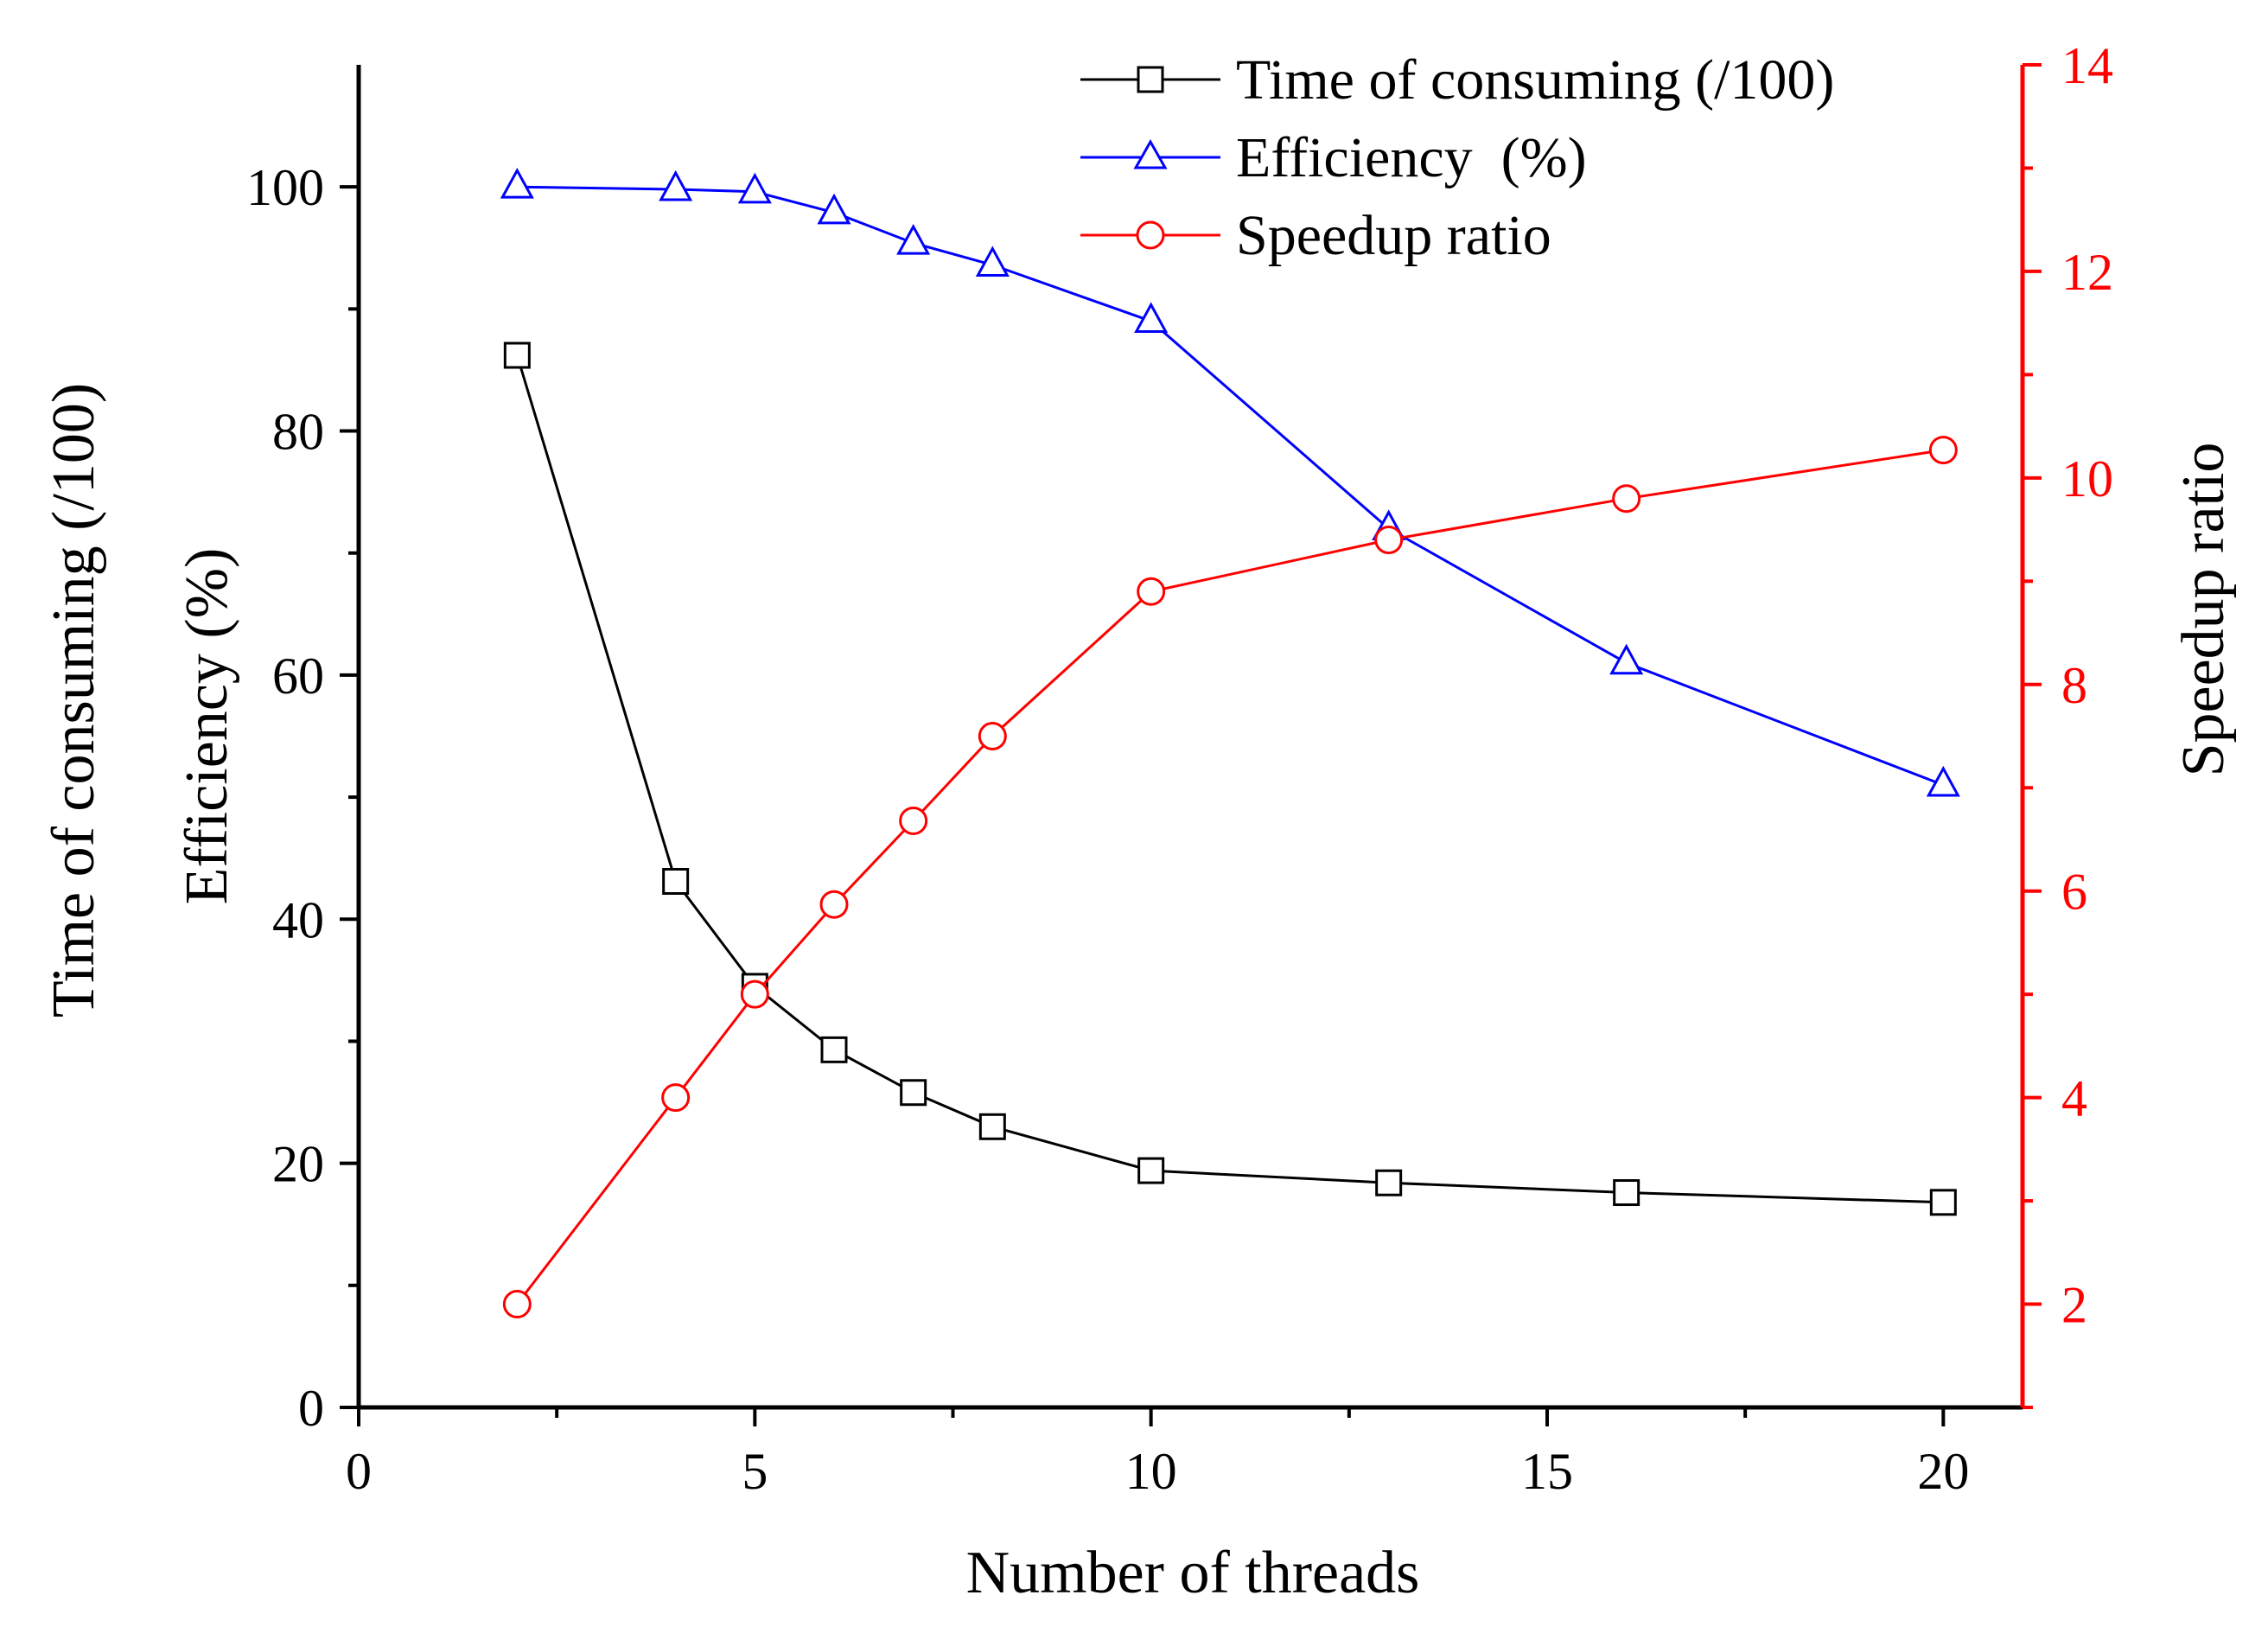  What do you see at coordinates (2087, 272) in the screenshot?
I see `right-tick-label: 12` at bounding box center [2087, 272].